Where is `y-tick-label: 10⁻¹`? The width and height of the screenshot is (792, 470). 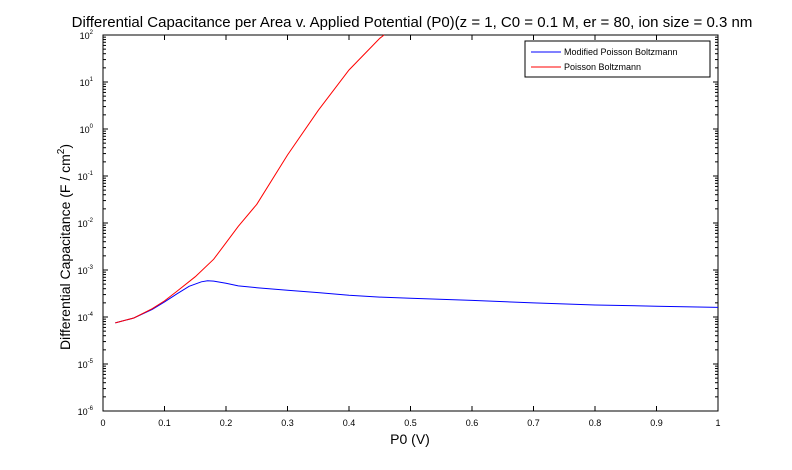
y-tick-label: 10⁻¹ is located at coordinates (86, 176).